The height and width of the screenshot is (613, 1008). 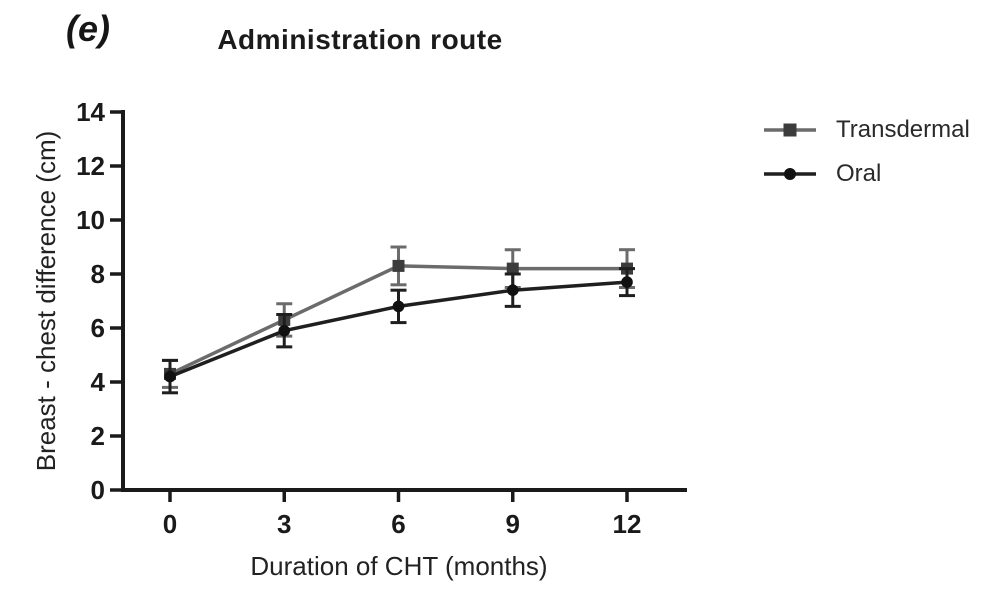 I want to click on x-tick-label: 6, so click(x=398, y=524).